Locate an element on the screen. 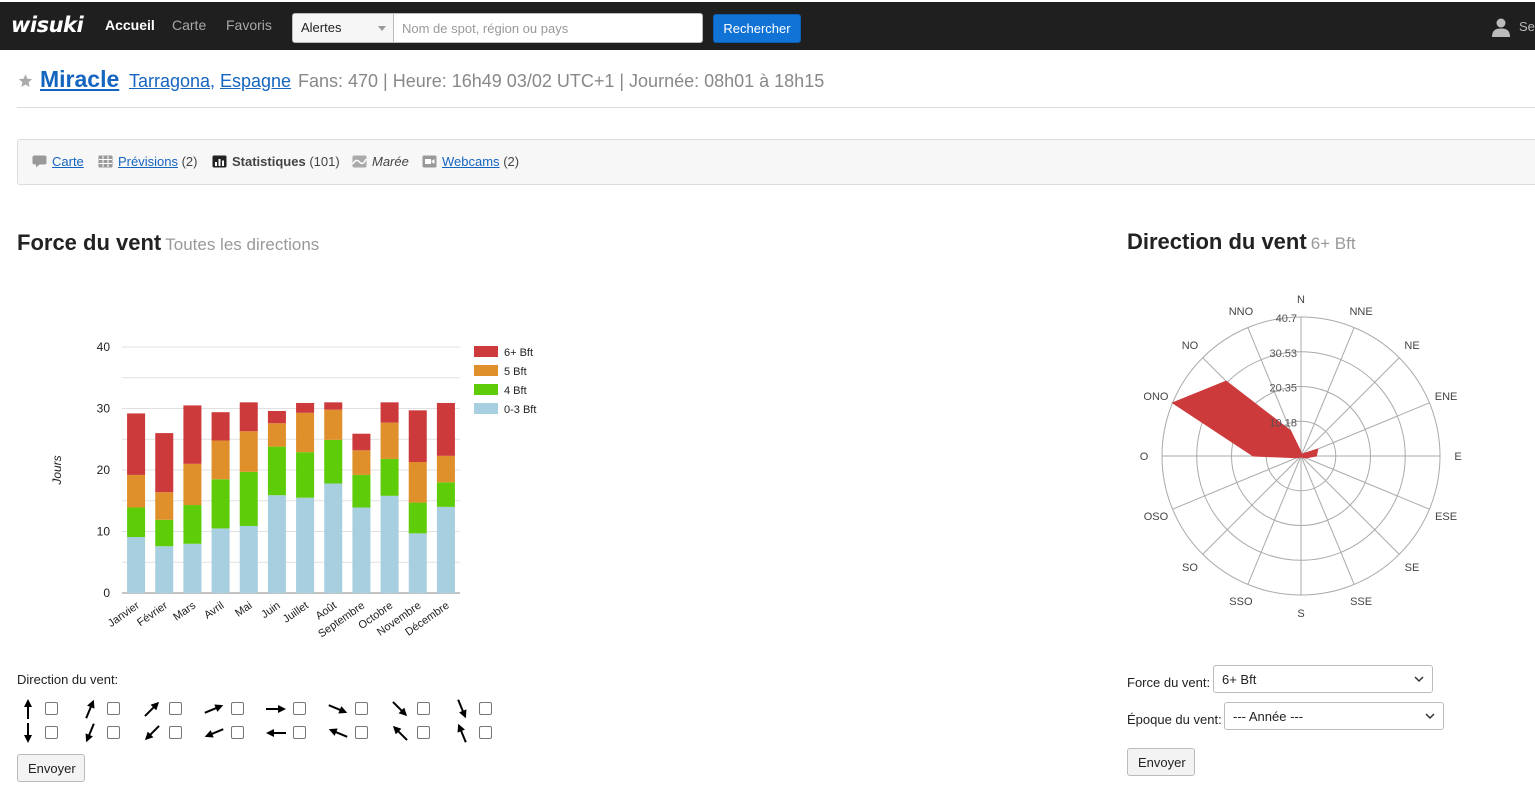  nav-home-link: Accueil is located at coordinates (130, 25).